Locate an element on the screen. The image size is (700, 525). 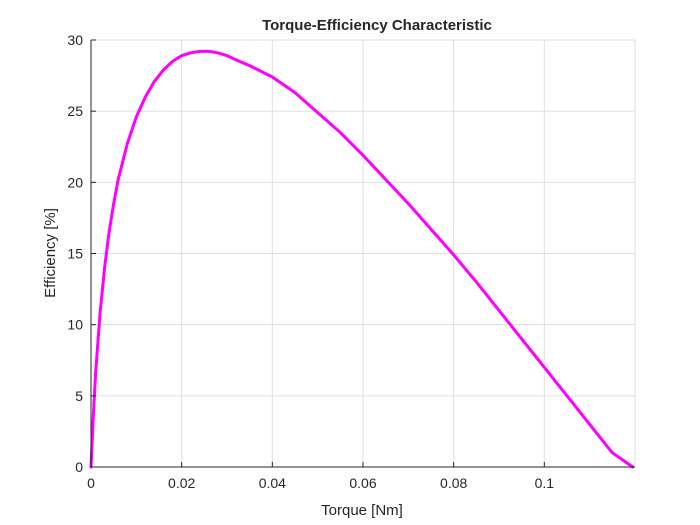
y-tick-label: 0 is located at coordinates (79, 467).